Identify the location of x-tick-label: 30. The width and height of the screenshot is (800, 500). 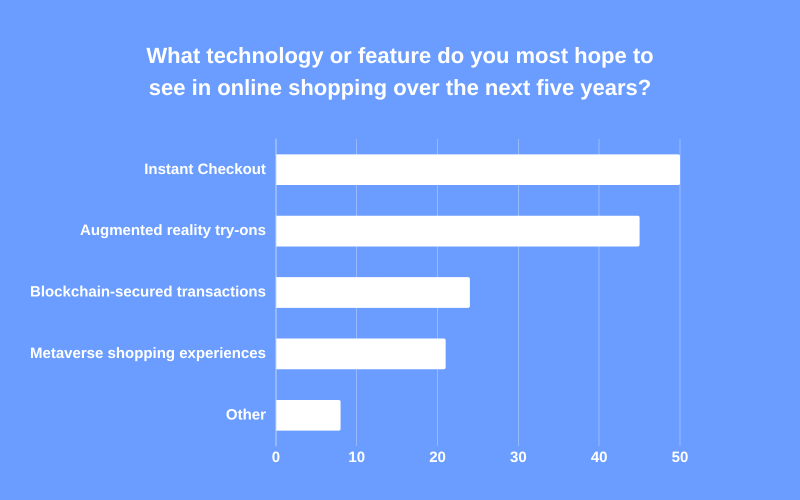
(518, 457).